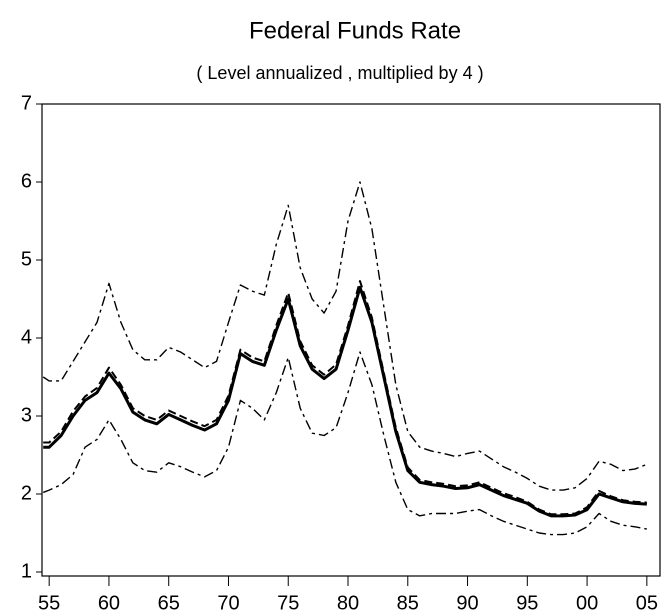  Describe the element at coordinates (647, 603) in the screenshot. I see `x-tick-label: 05` at that location.